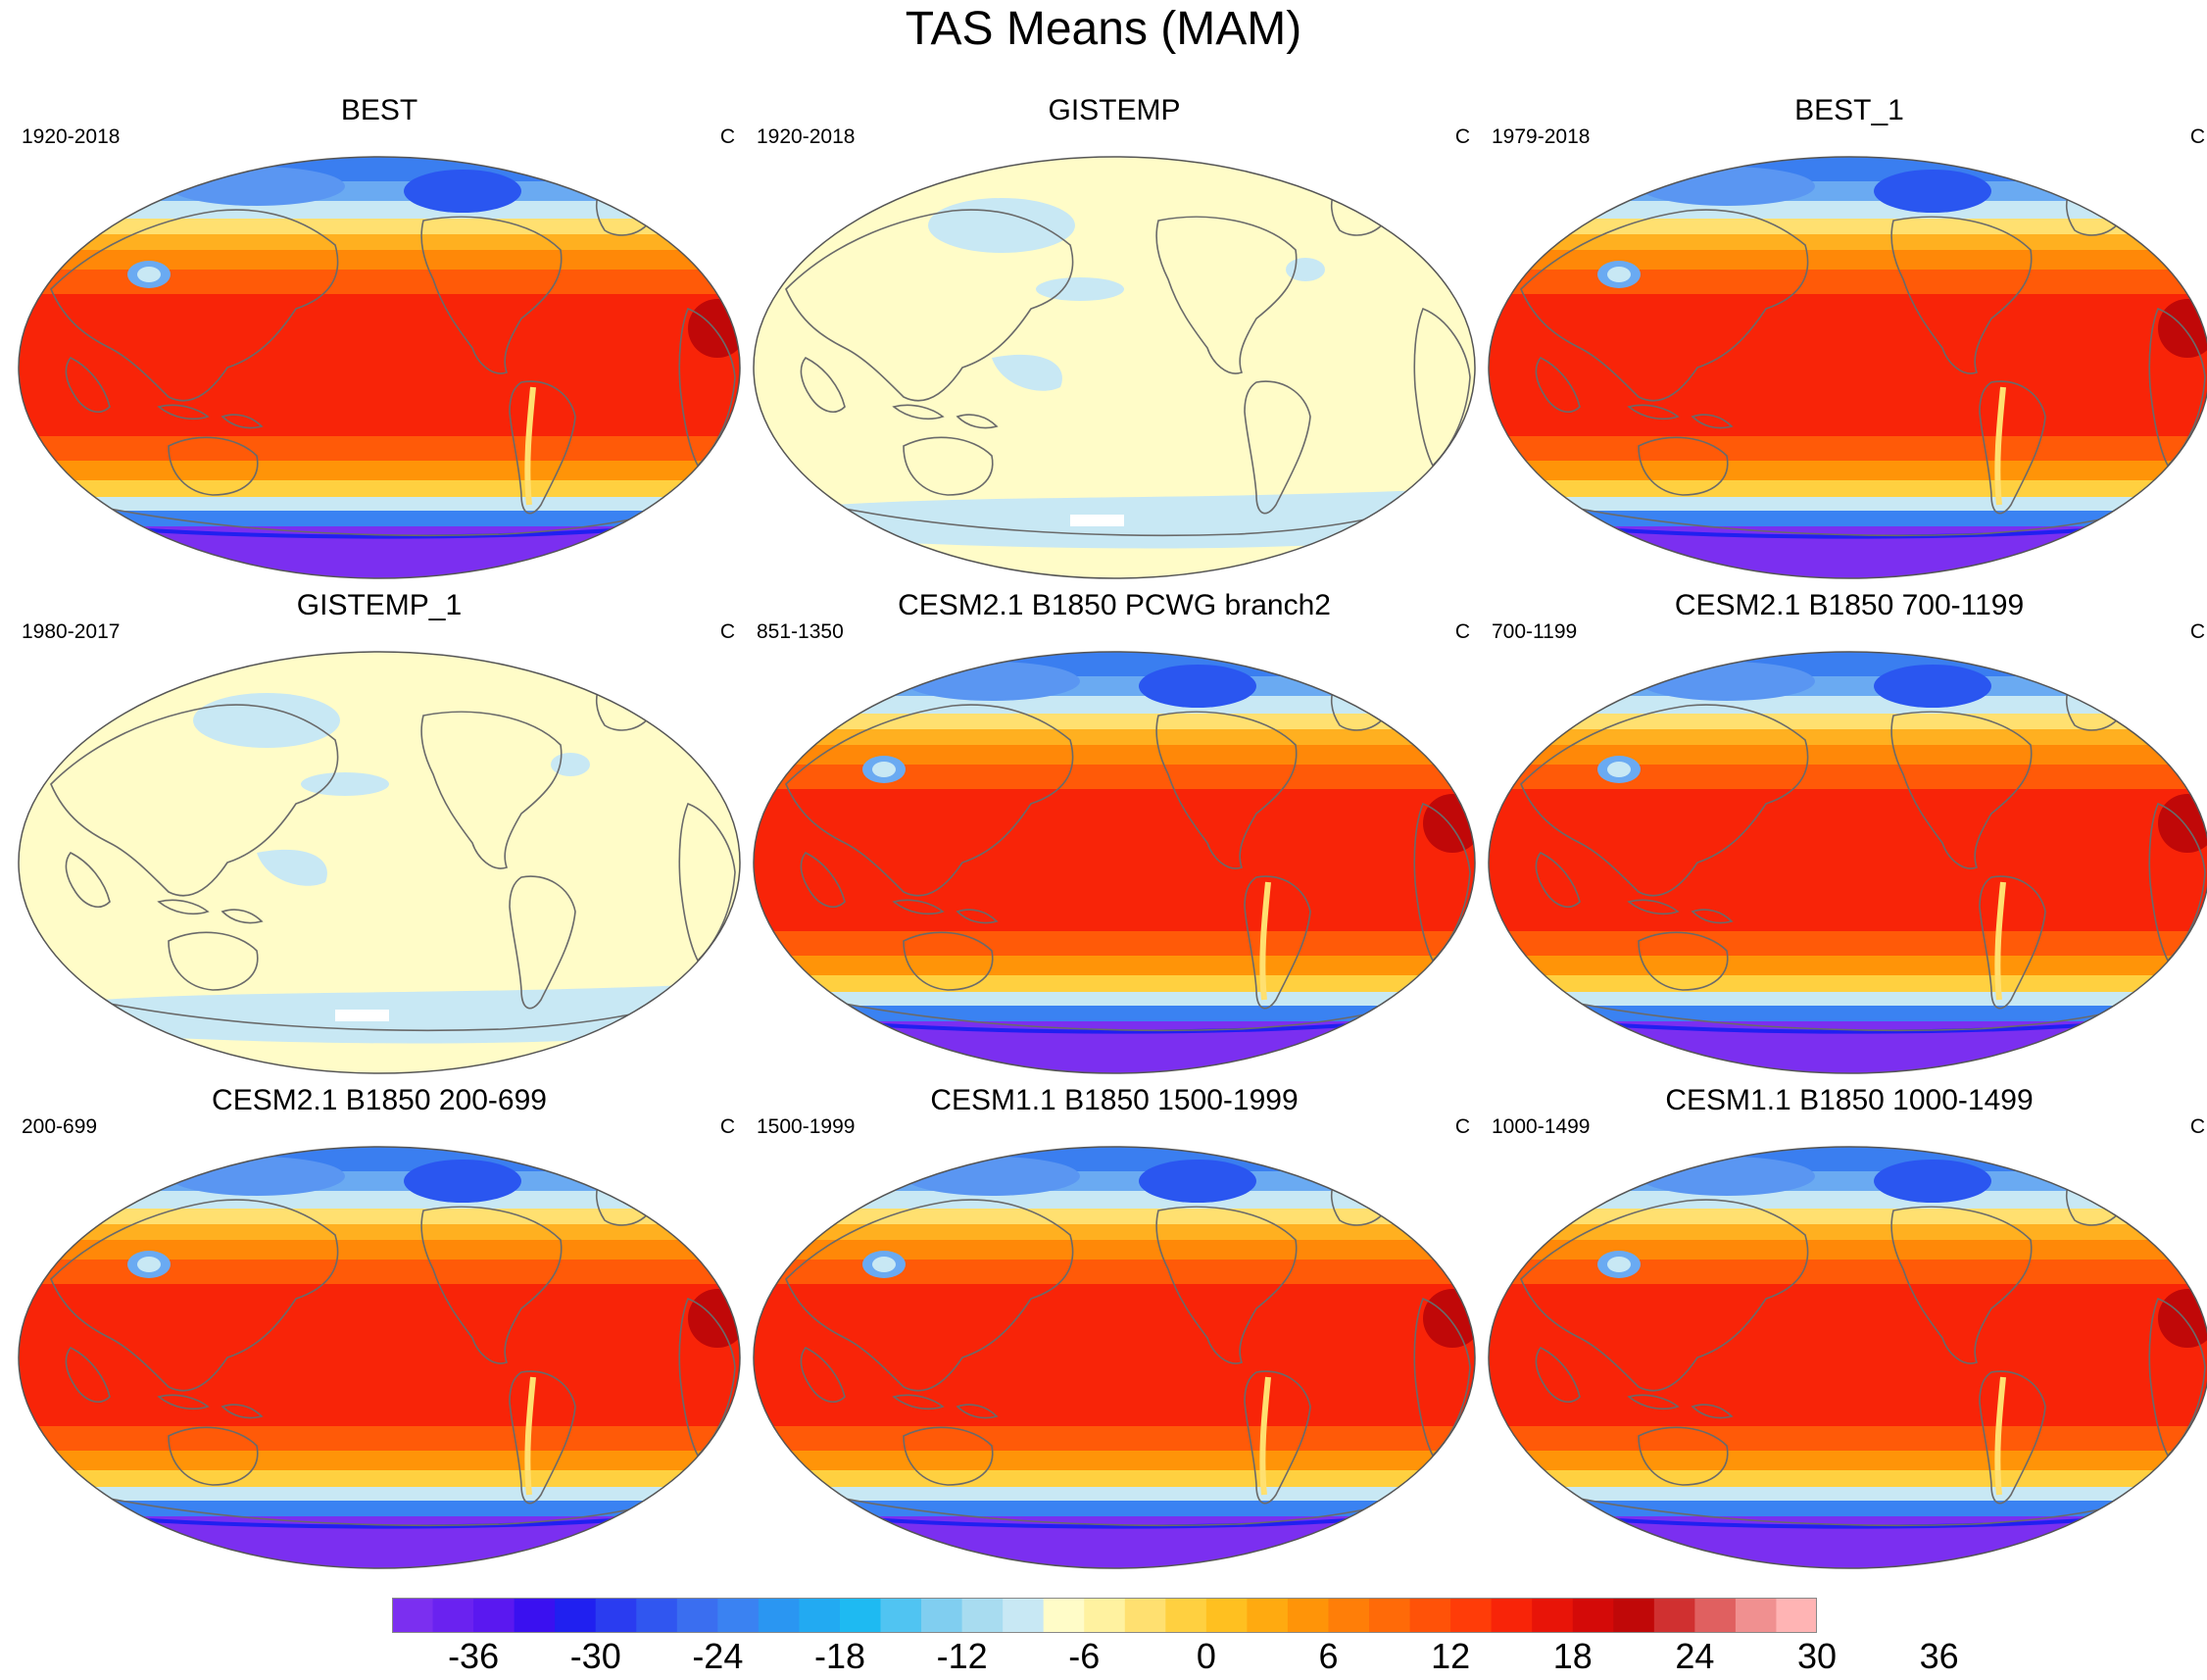 Image resolution: width=2207 pixels, height=1680 pixels. I want to click on colorbar-tick-label: 0, so click(1206, 1656).